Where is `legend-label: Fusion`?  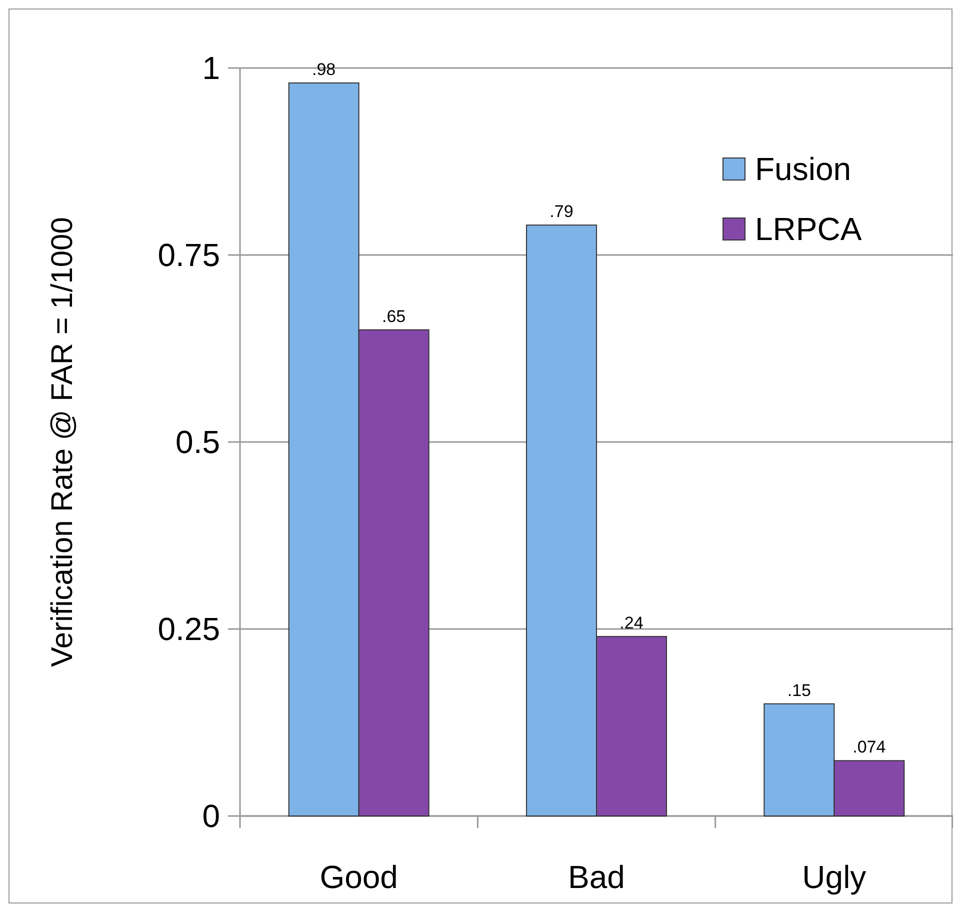
legend-label: Fusion is located at coordinates (803, 169).